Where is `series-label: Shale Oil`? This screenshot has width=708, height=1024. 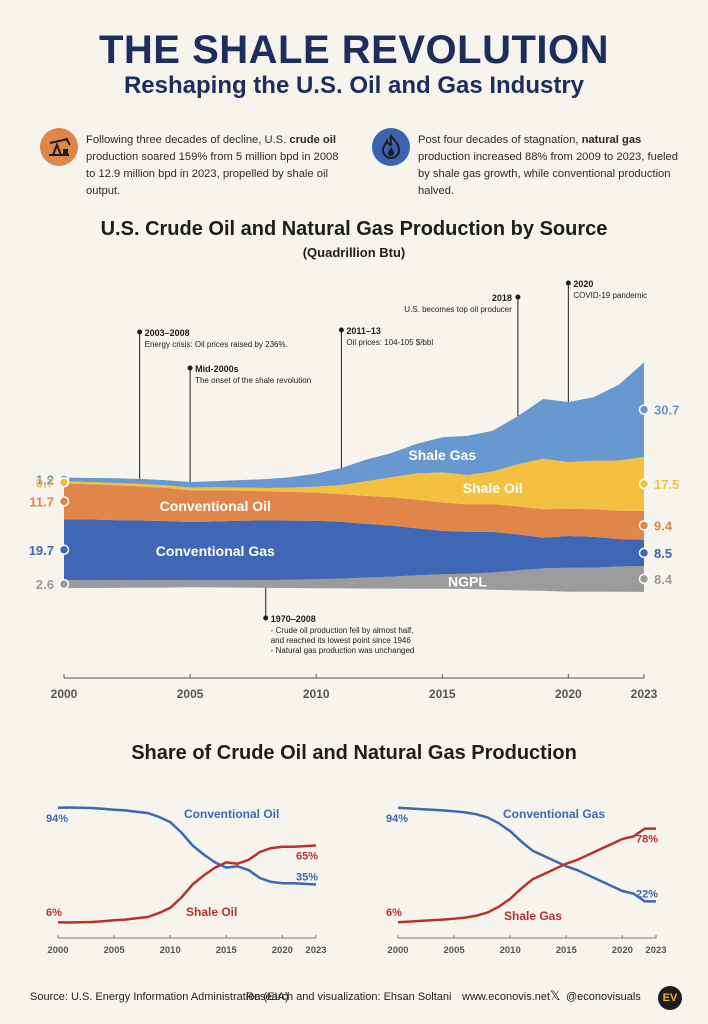
series-label: Shale Oil is located at coordinates (493, 488).